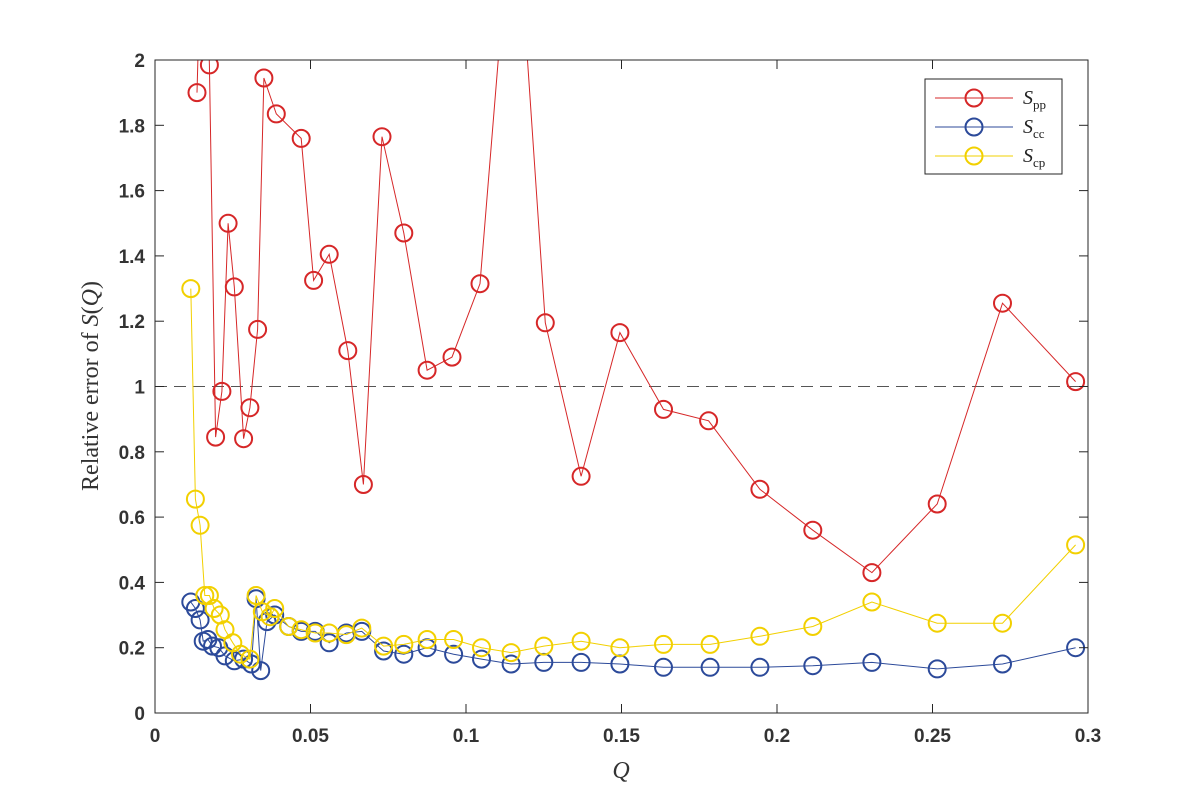  I want to click on legend-label-pp-main: S, so click(1028, 98).